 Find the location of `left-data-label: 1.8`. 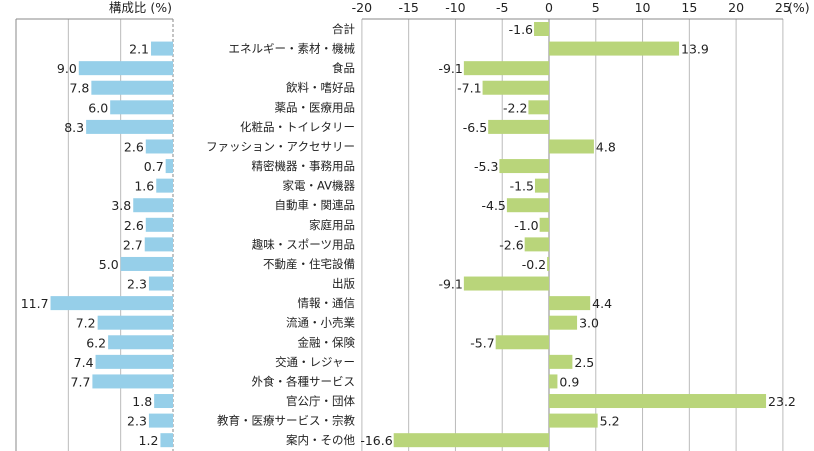

left-data-label: 1.8 is located at coordinates (142, 401).